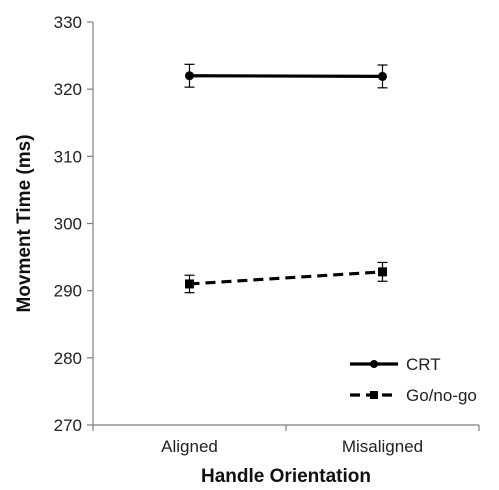  What do you see at coordinates (374, 364) in the screenshot?
I see `legend-marker-circle` at bounding box center [374, 364].